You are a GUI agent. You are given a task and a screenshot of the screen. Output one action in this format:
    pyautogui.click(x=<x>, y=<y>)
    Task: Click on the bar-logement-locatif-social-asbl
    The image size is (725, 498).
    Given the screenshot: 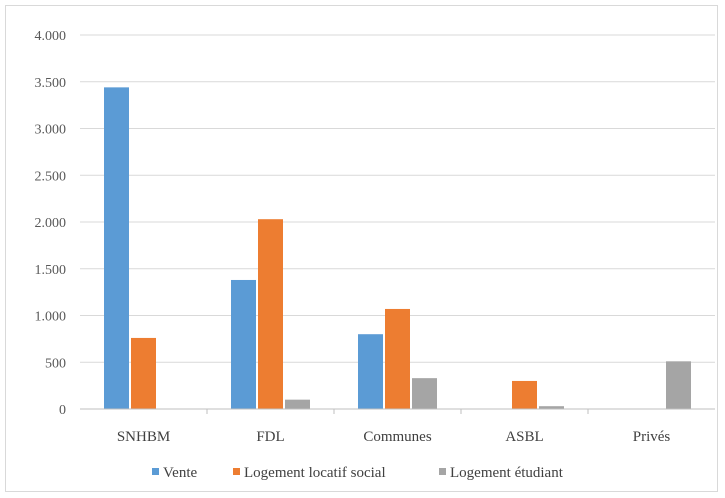 What is the action you would take?
    pyautogui.click(x=524, y=394)
    